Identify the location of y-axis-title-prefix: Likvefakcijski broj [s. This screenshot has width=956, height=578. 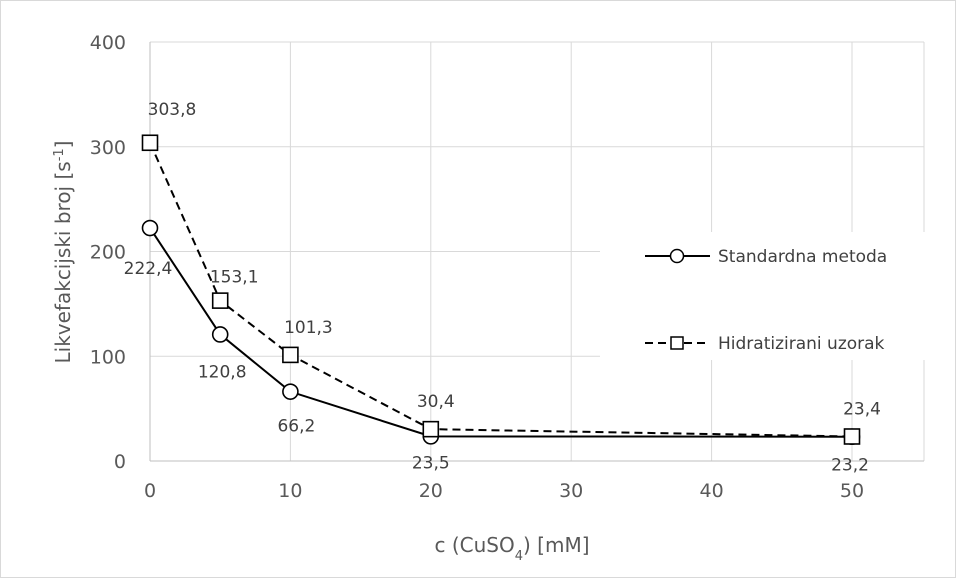
(63, 262).